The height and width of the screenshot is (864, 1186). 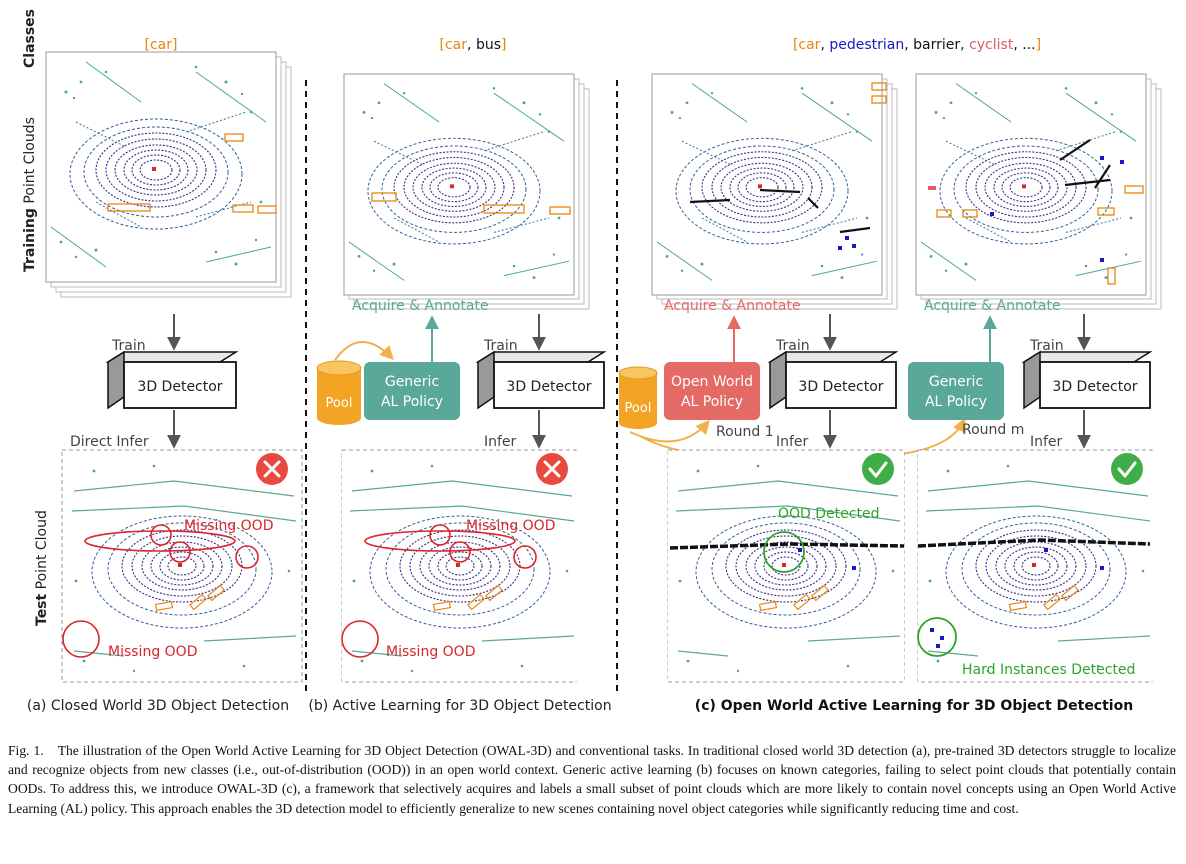 What do you see at coordinates (158, 706) in the screenshot?
I see `panel-title-a: (a) Closed World 3D Object Detection` at bounding box center [158, 706].